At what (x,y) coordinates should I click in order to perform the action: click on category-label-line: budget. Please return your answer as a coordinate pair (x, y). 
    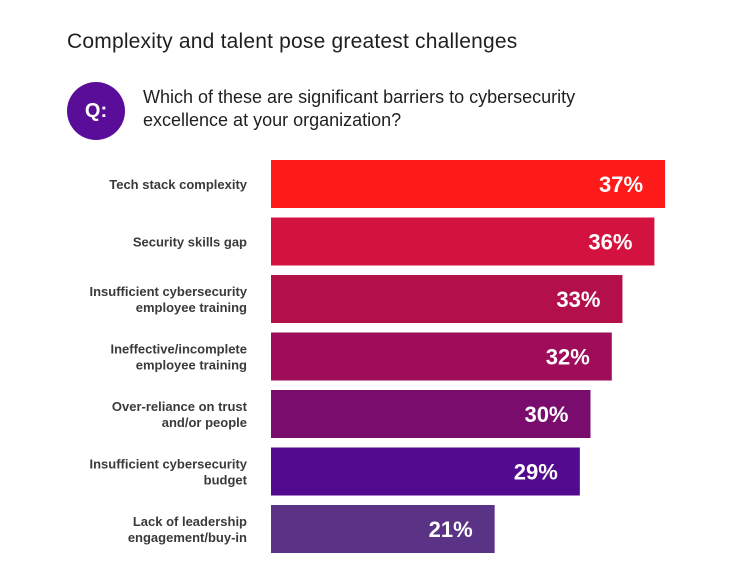
    Looking at the image, I should click on (226, 480).